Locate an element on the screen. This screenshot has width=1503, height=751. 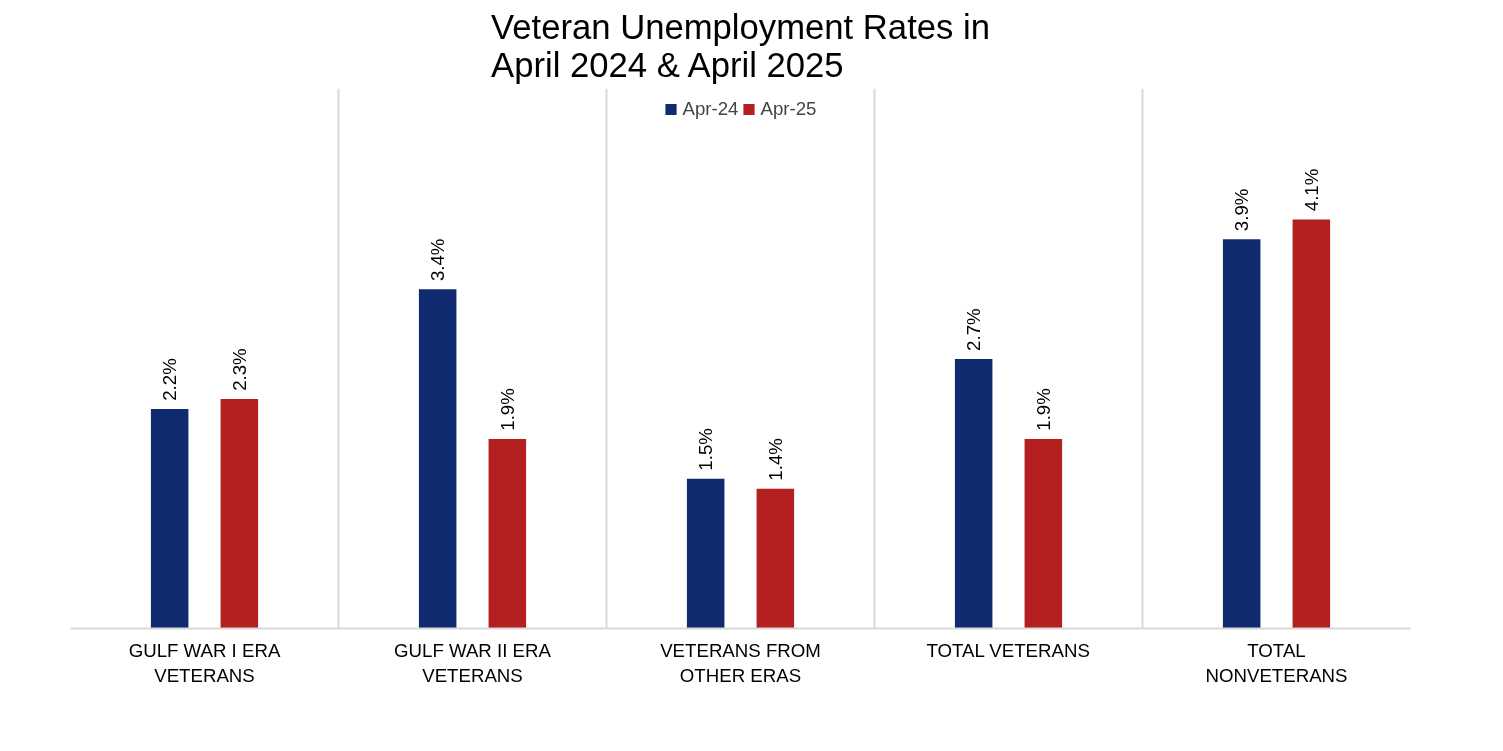
x-tick-label: GULF WAR II ERA VETERANS is located at coordinates (473, 662).